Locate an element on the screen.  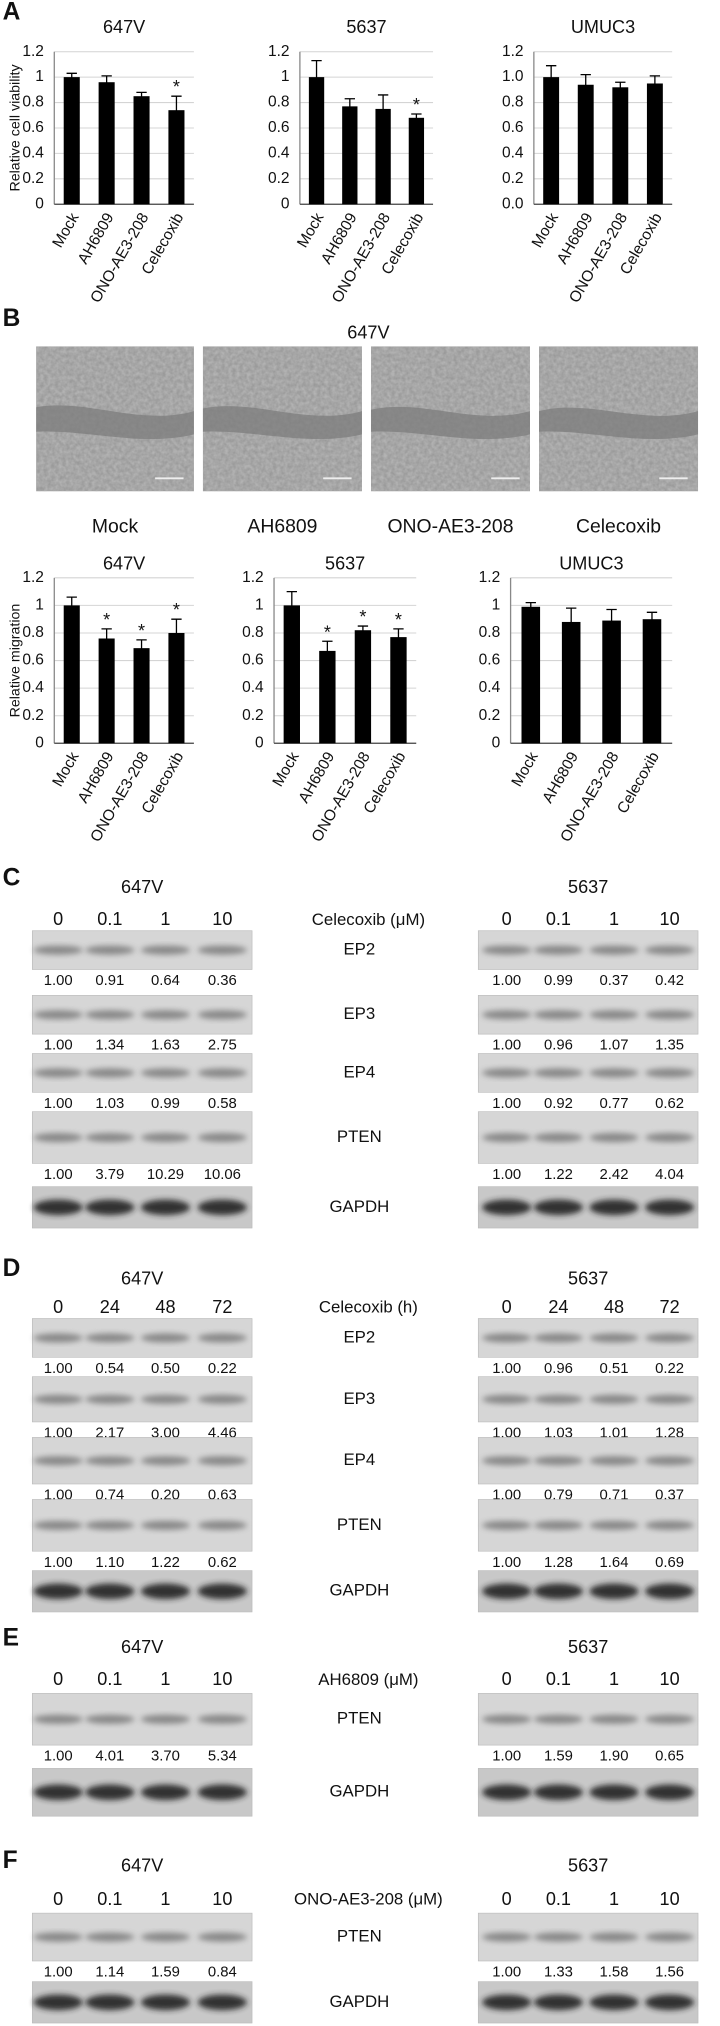
x-tick-label: AH6809 is located at coordinates (560, 777).